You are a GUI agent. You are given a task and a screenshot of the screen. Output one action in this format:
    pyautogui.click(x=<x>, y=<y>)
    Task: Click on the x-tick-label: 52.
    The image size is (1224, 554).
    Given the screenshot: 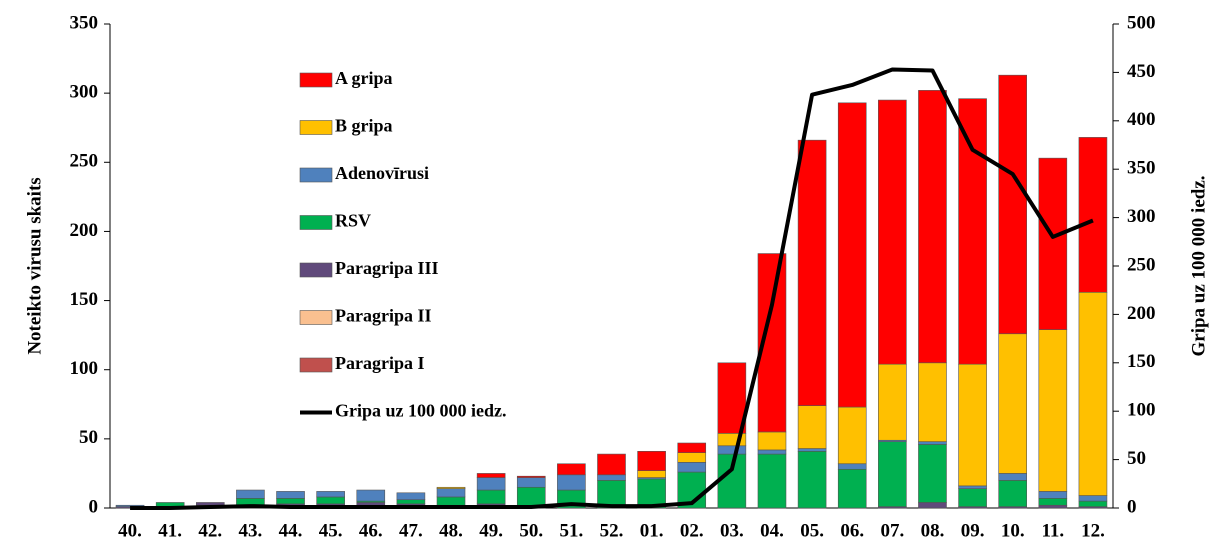 What is the action you would take?
    pyautogui.click(x=612, y=530)
    